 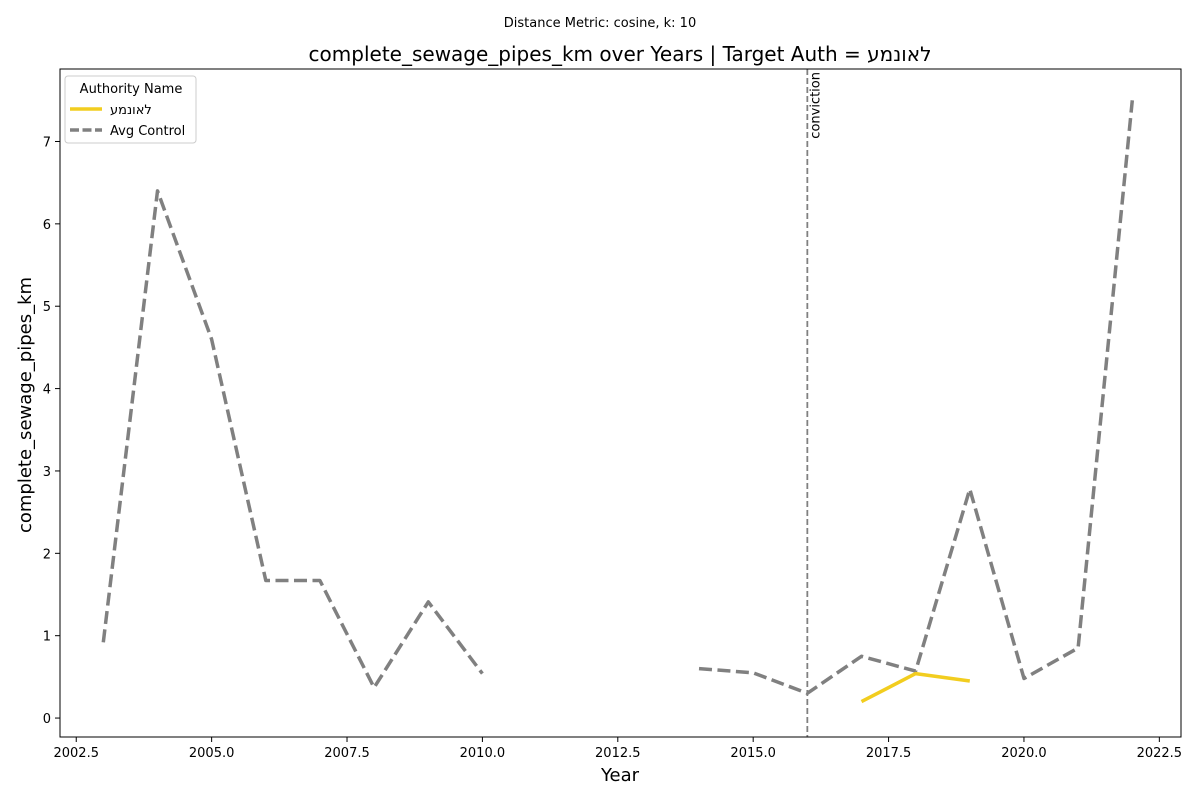 What do you see at coordinates (889, 753) in the screenshot?
I see `x-tick-label: 2017.5` at bounding box center [889, 753].